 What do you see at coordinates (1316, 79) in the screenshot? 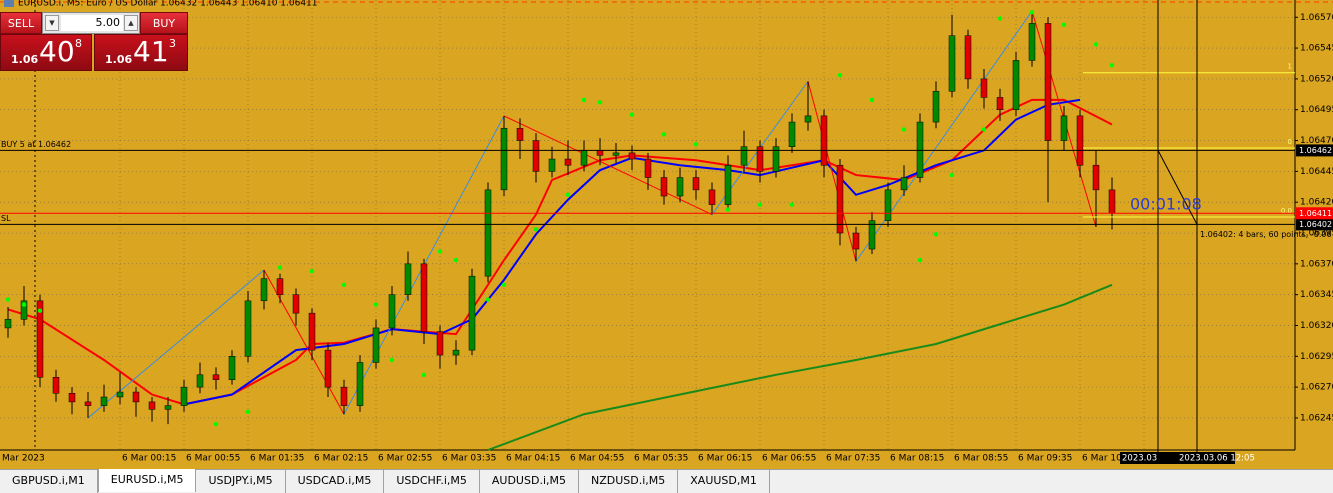
I see `y-tick-label: 1.06520` at bounding box center [1316, 79].